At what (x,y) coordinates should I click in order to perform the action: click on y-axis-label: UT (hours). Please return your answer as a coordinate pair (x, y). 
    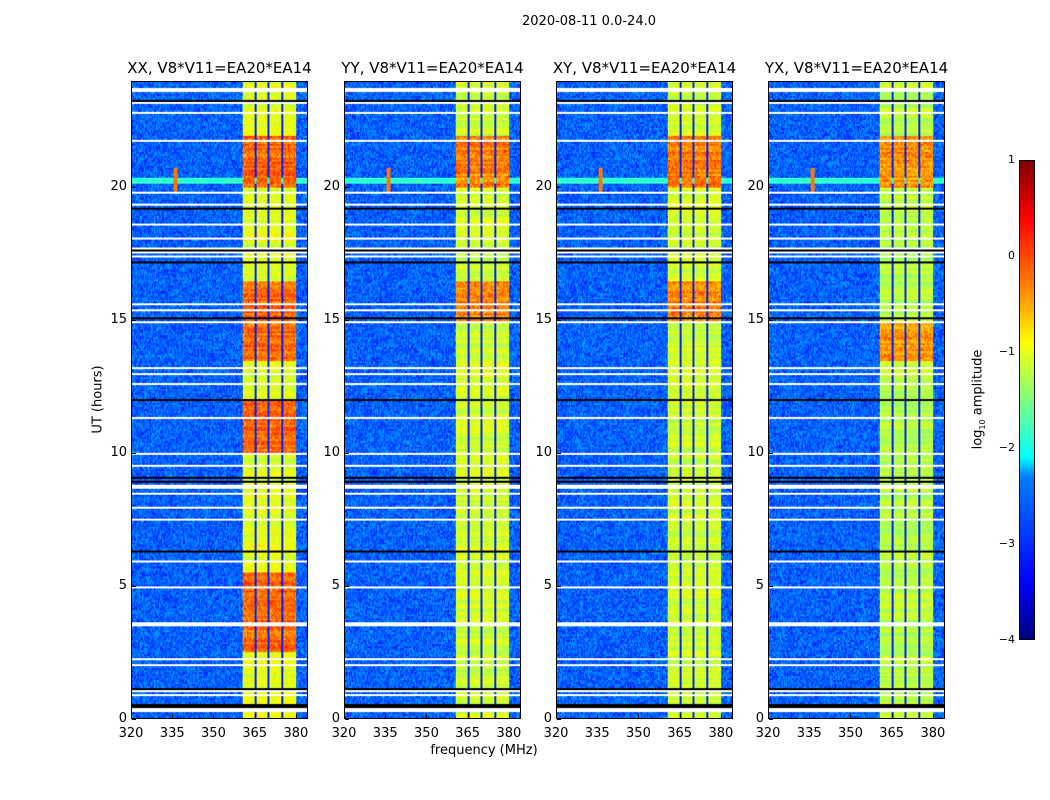
    Looking at the image, I should click on (98, 399).